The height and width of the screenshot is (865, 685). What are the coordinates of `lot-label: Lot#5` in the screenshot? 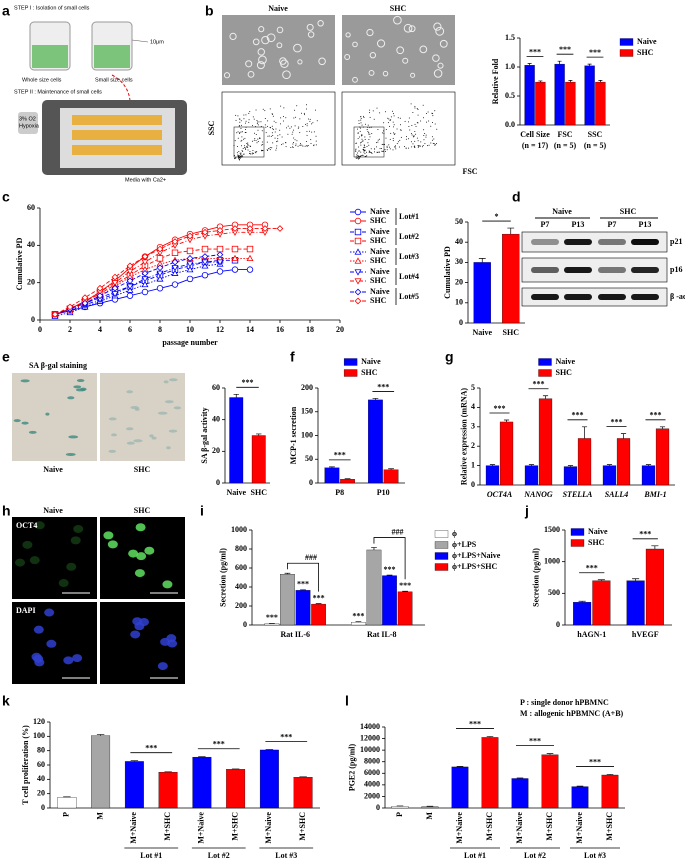 It's located at (409, 296).